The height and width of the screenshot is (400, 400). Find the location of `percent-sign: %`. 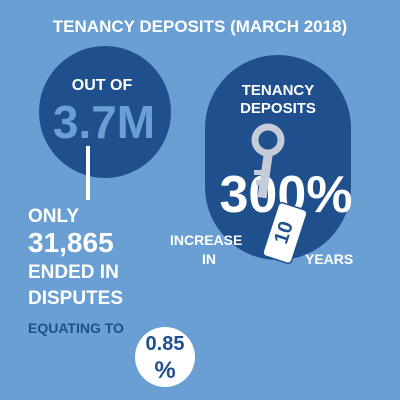

percent-sign: % is located at coordinates (164, 370).